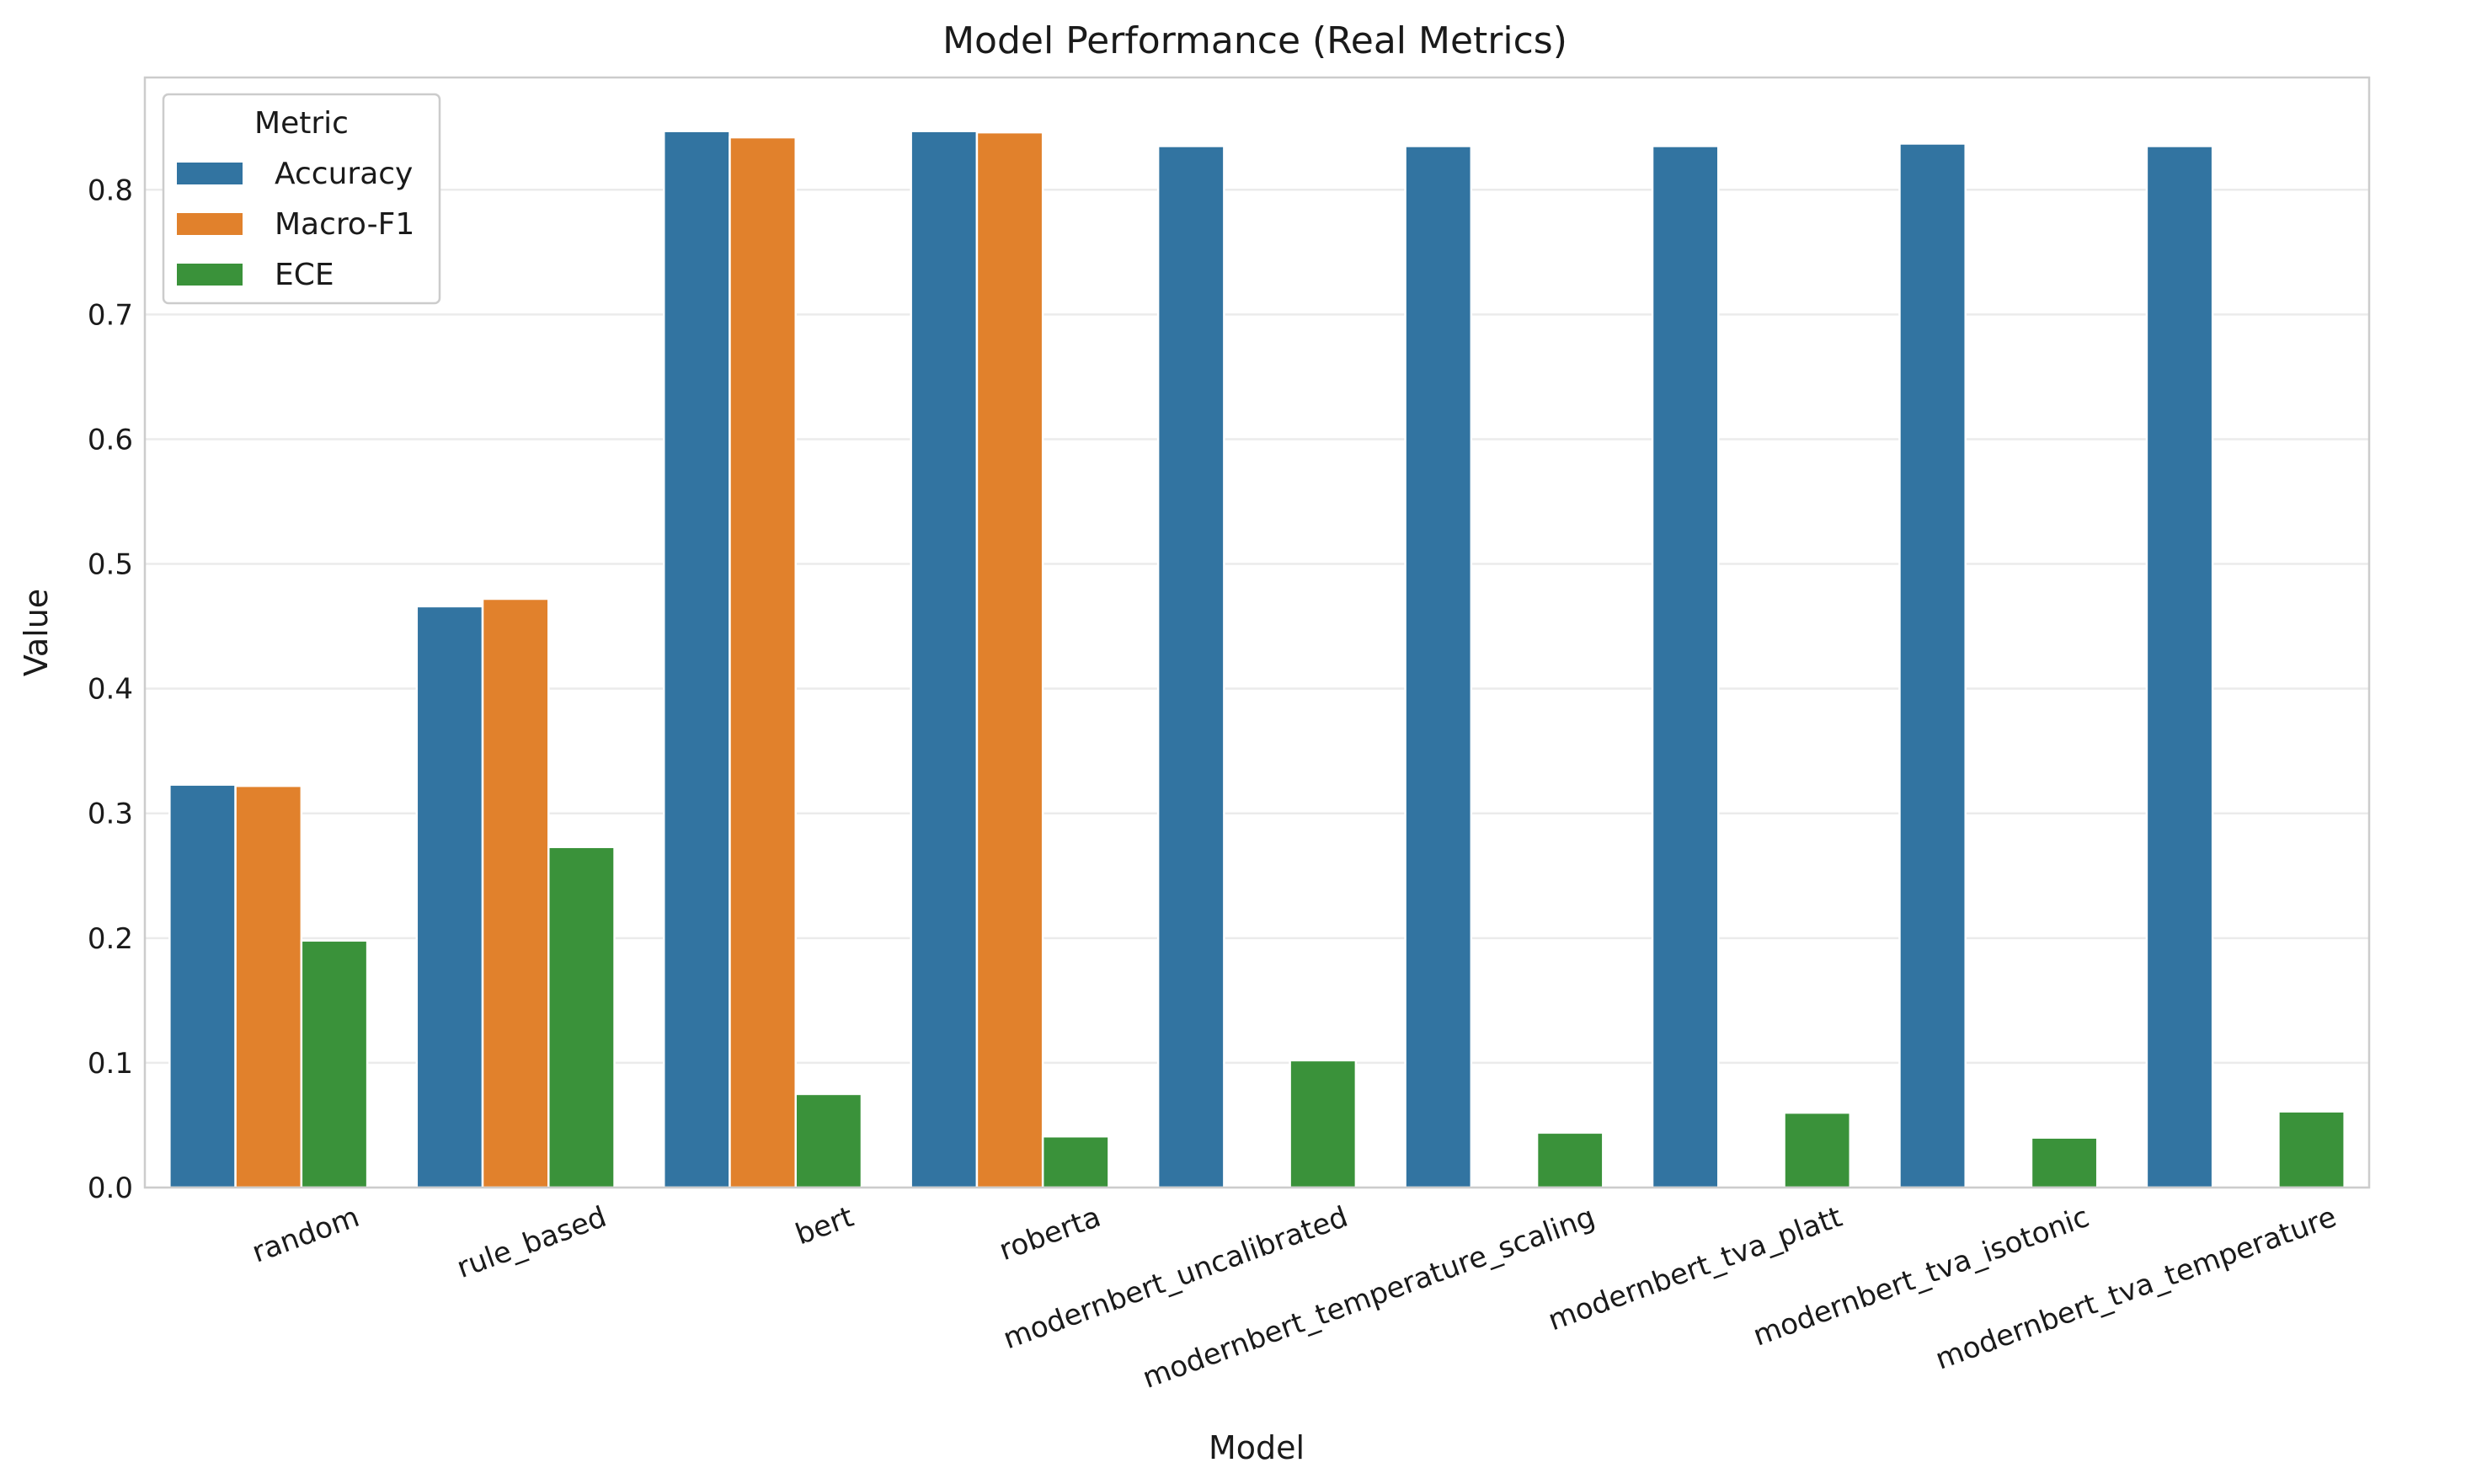 Image resolution: width=2482 pixels, height=1484 pixels. Describe the element at coordinates (304, 275) in the screenshot. I see `legend-label: ECE` at that location.